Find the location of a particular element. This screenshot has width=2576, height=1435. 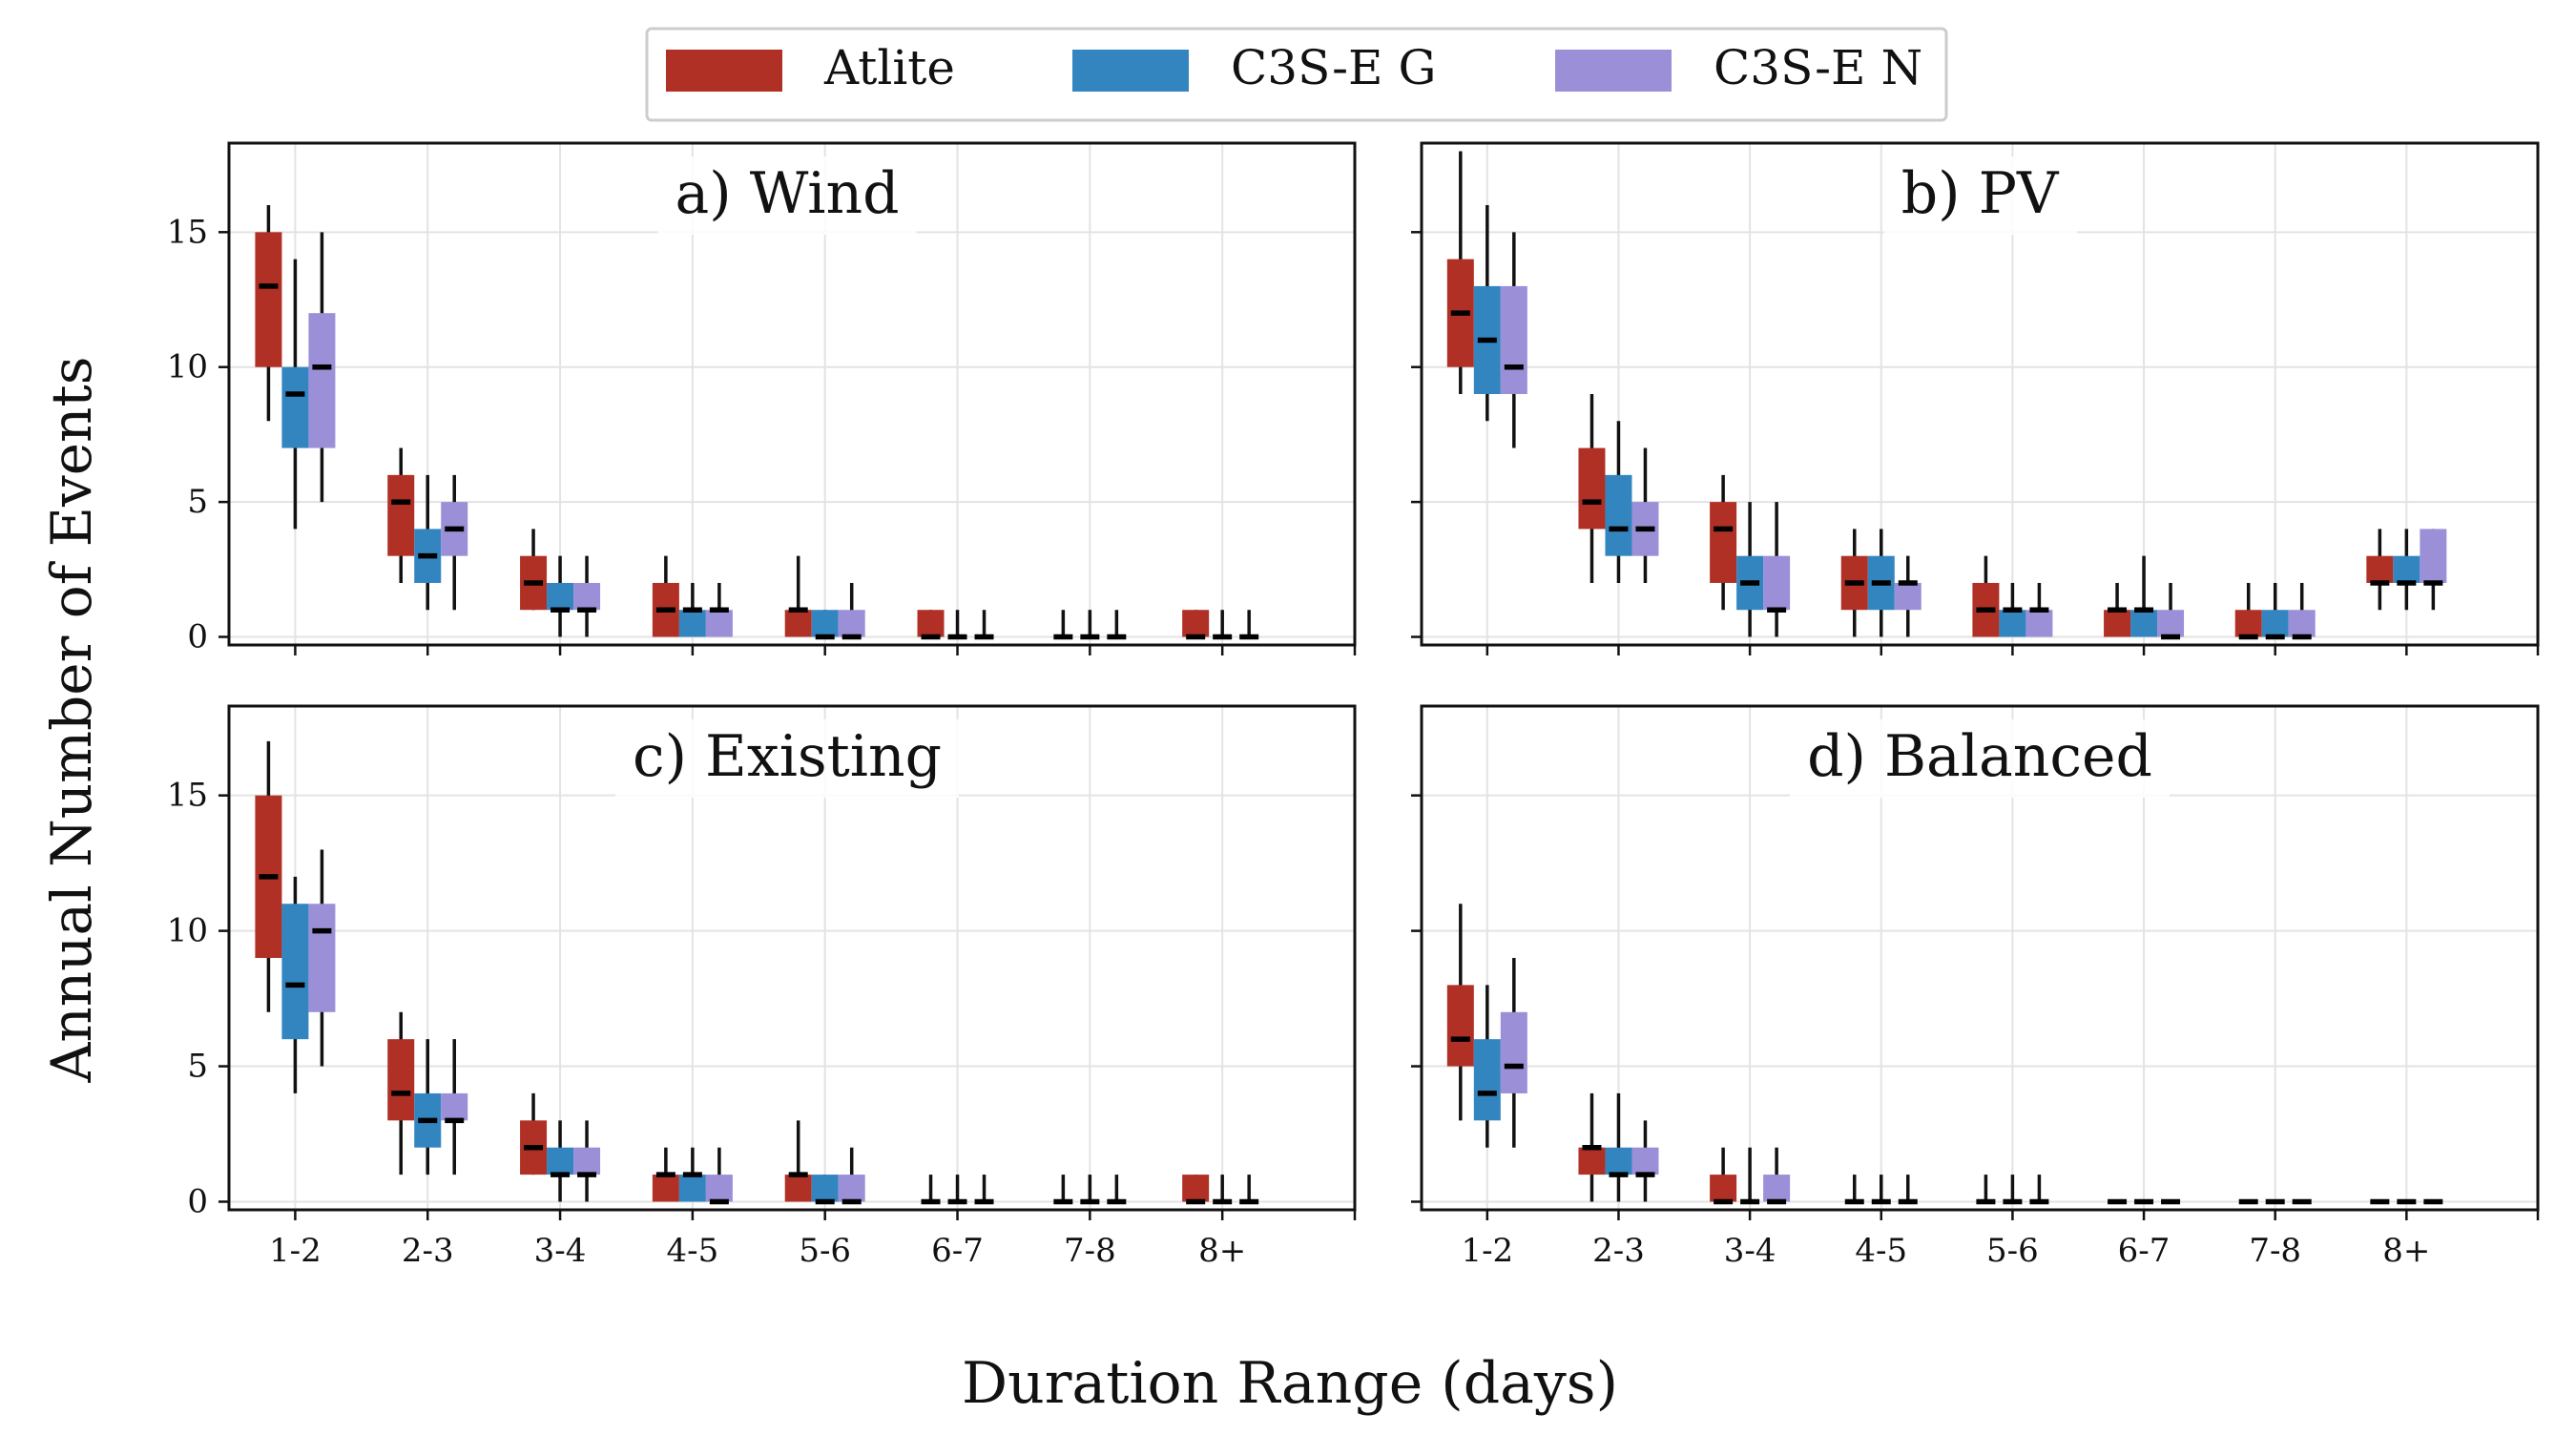

panel-title-balanced: d) Balanced is located at coordinates (1979, 756).